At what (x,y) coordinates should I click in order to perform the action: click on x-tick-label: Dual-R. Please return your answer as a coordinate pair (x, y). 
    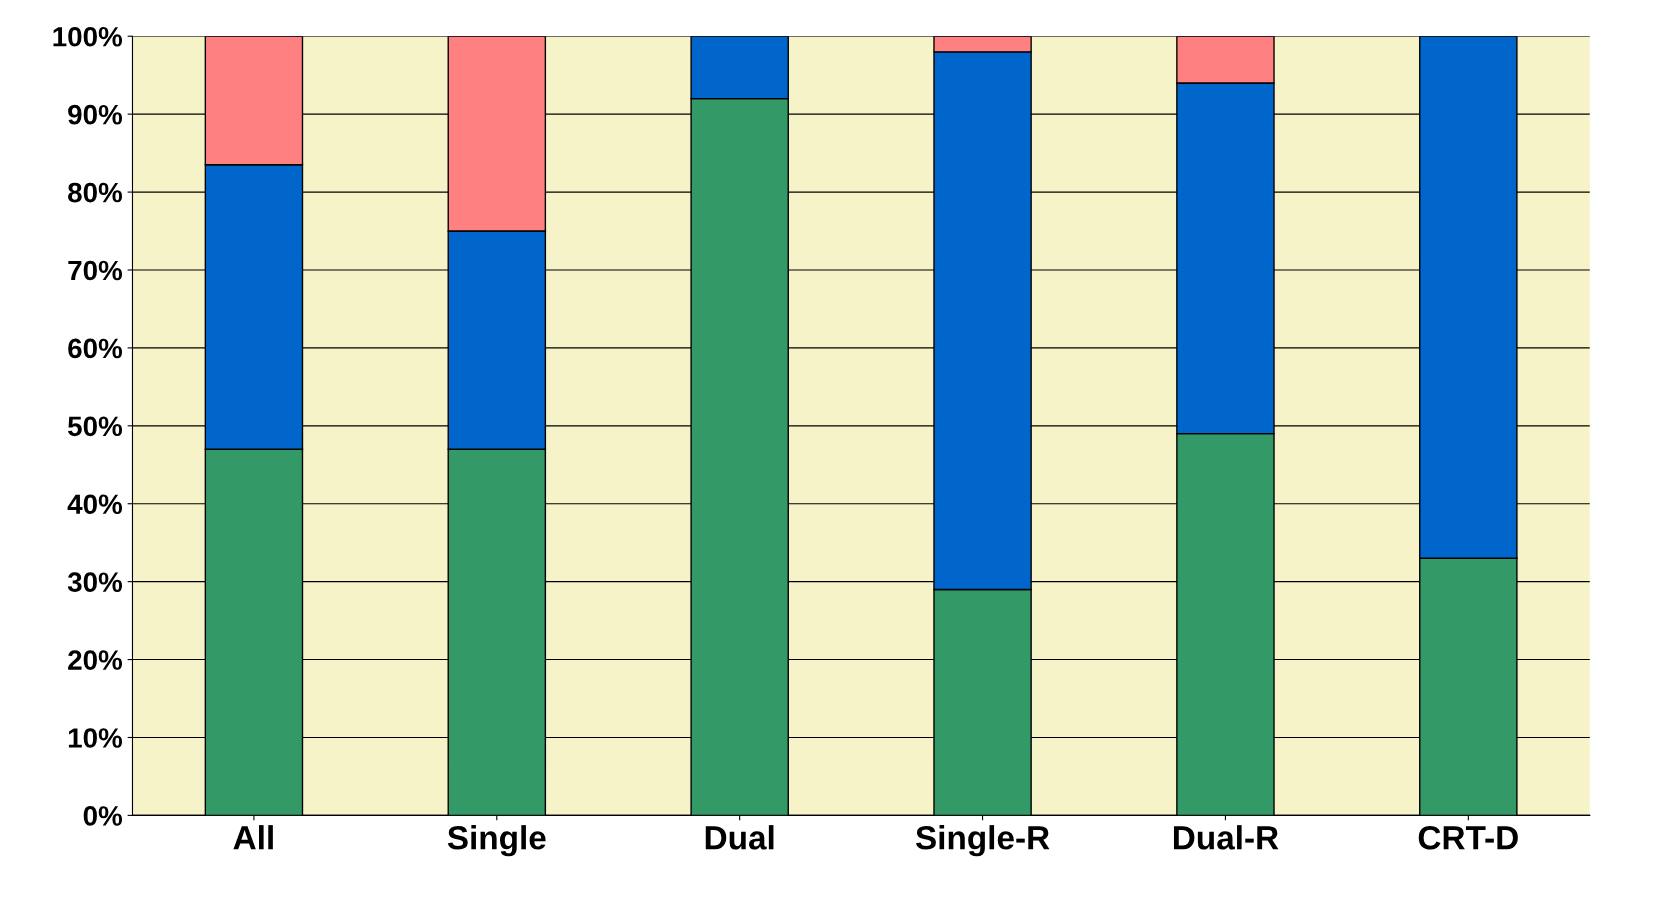
    Looking at the image, I should click on (1226, 837).